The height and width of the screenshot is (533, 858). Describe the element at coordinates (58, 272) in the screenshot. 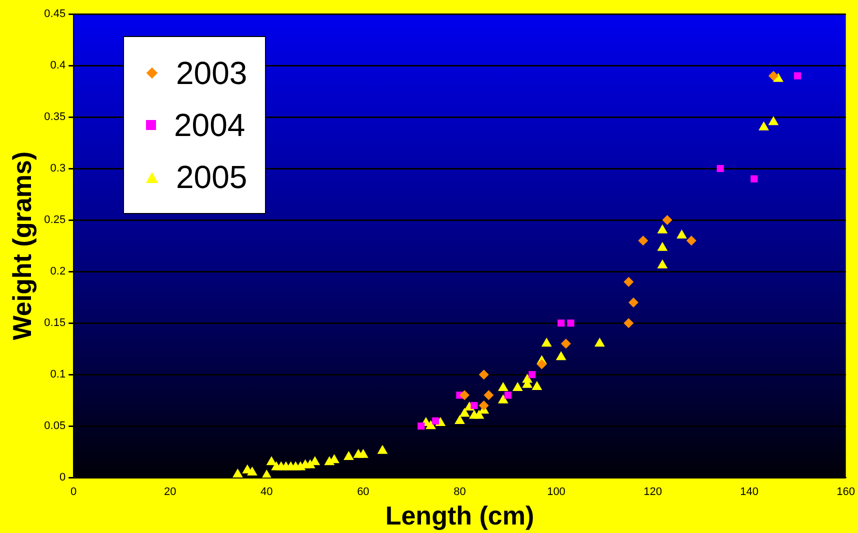

I see `y-tick-label: 0.2` at that location.